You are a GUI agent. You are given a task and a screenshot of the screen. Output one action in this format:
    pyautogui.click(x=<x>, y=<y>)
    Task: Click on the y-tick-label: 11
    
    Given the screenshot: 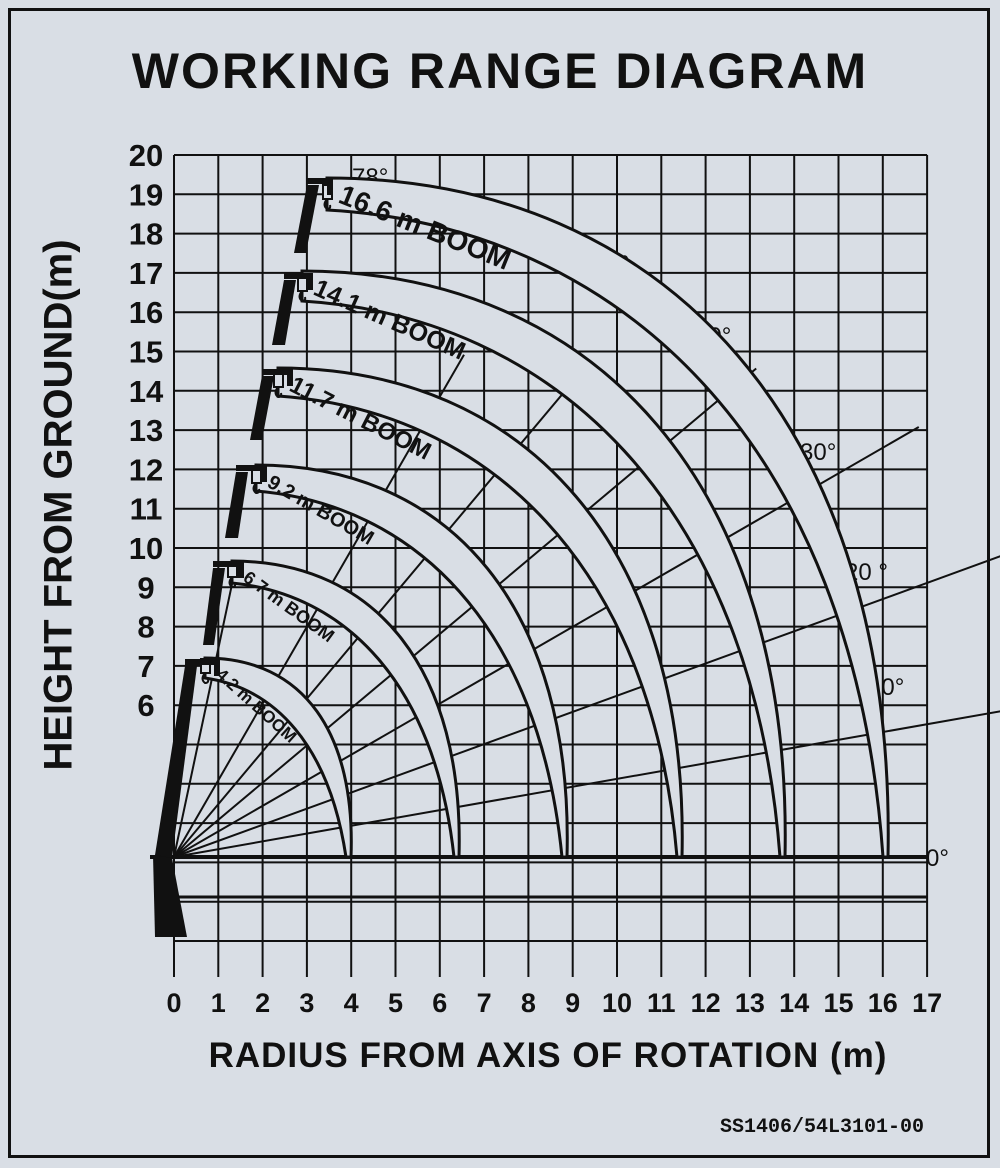 What is the action you would take?
    pyautogui.click(x=146, y=509)
    